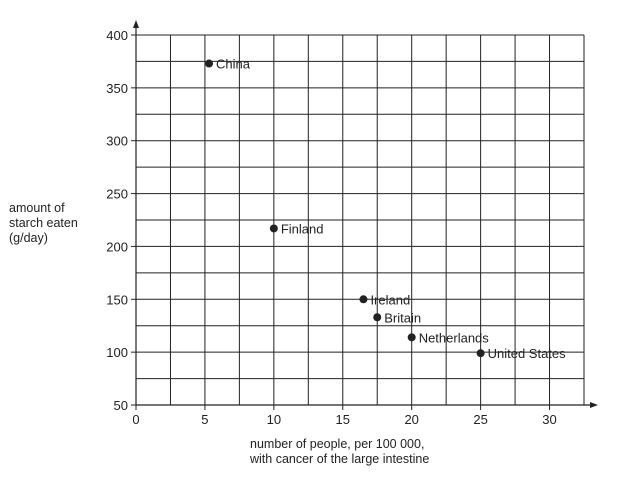 This screenshot has height=487, width=620. What do you see at coordinates (135, 419) in the screenshot?
I see `x-tick-label: 0` at bounding box center [135, 419].